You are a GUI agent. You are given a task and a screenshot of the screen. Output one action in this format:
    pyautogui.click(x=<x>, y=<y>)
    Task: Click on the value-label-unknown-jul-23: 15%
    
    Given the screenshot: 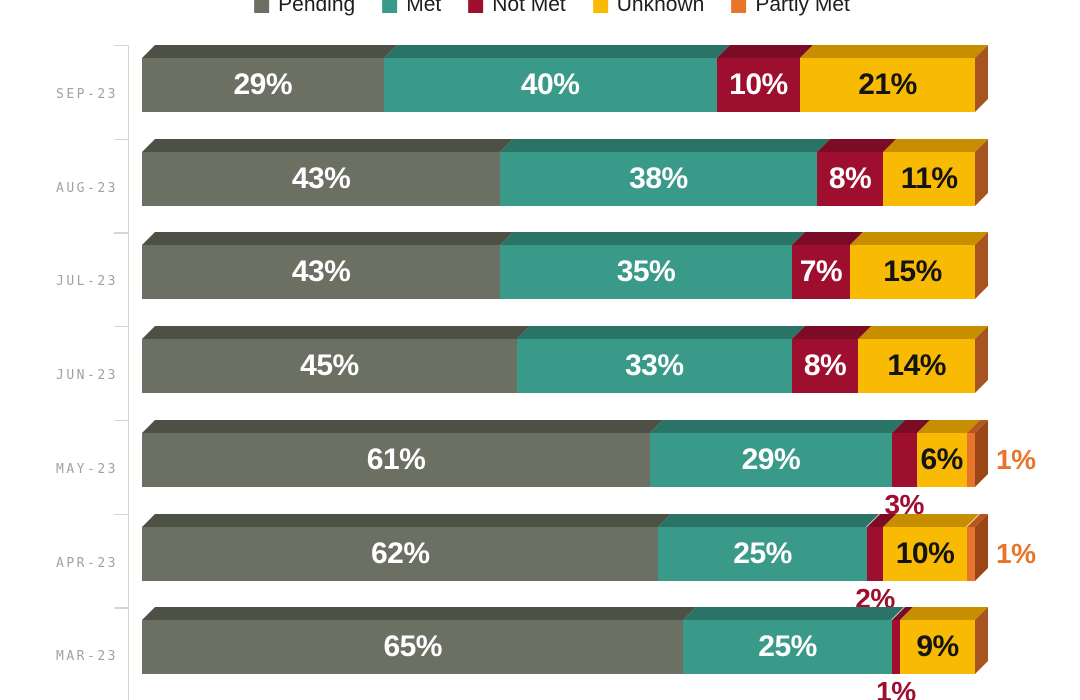 What is the action you would take?
    pyautogui.click(x=912, y=272)
    